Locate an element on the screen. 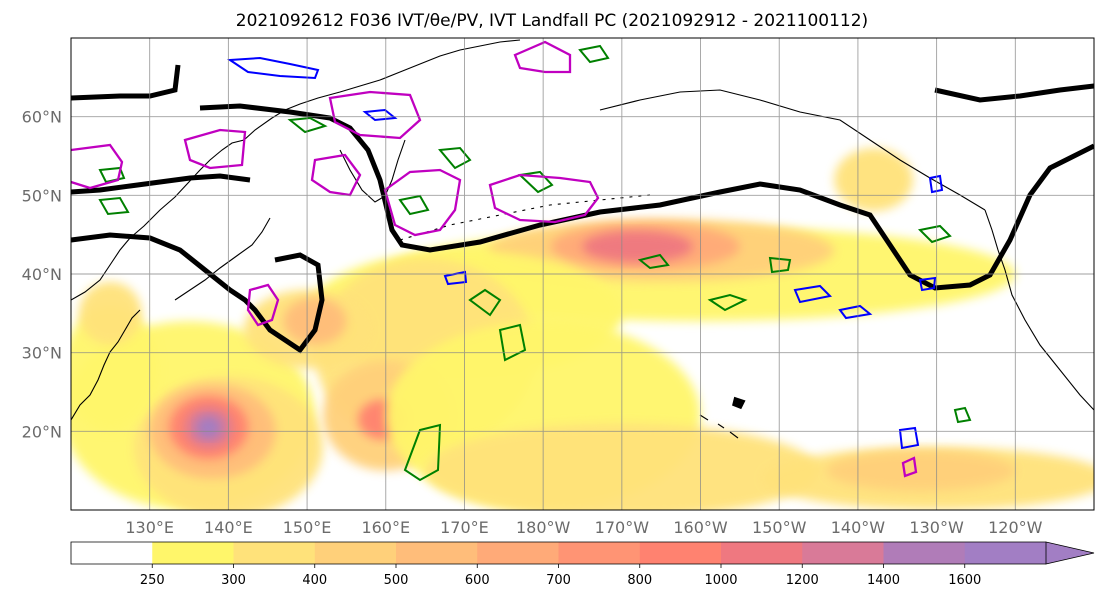  x-tick-label: 170°W is located at coordinates (622, 527).